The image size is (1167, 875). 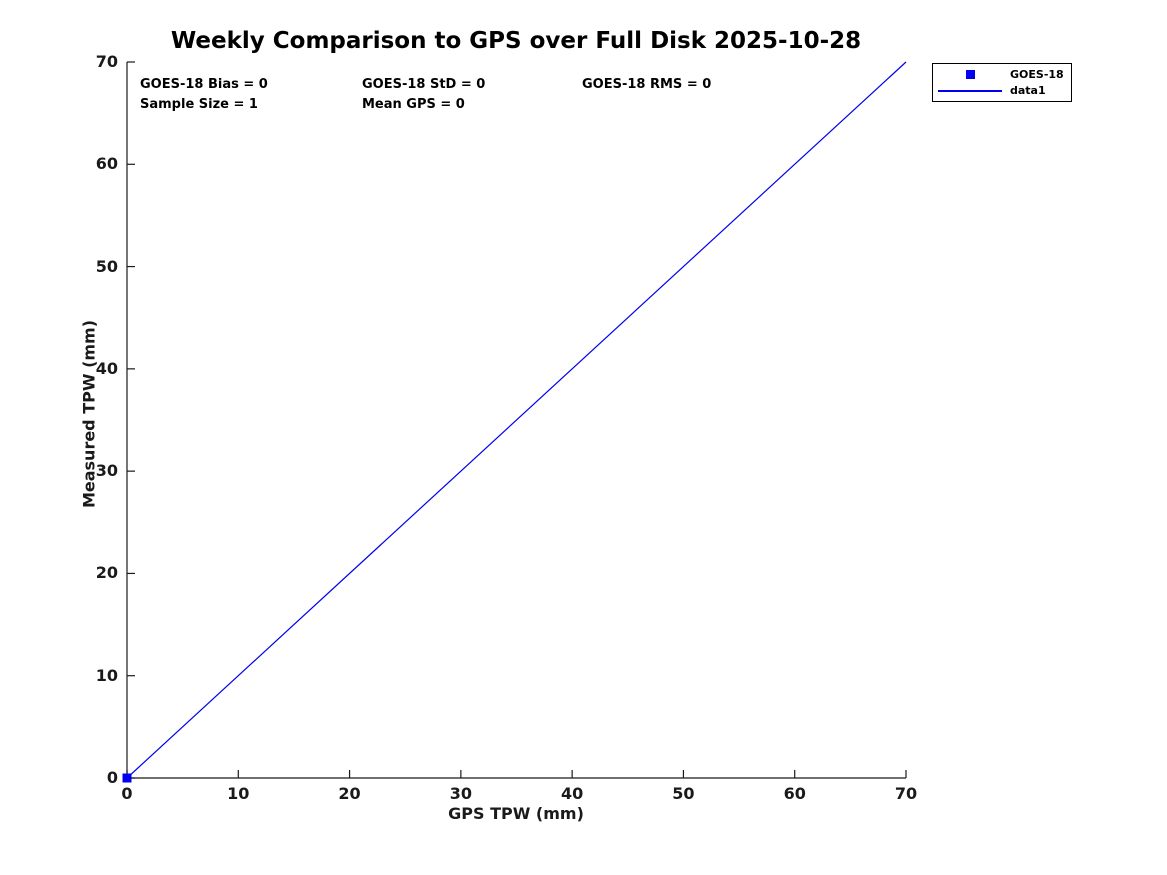 I want to click on annotation-std: GOES-18 StD = 0, so click(x=424, y=84).